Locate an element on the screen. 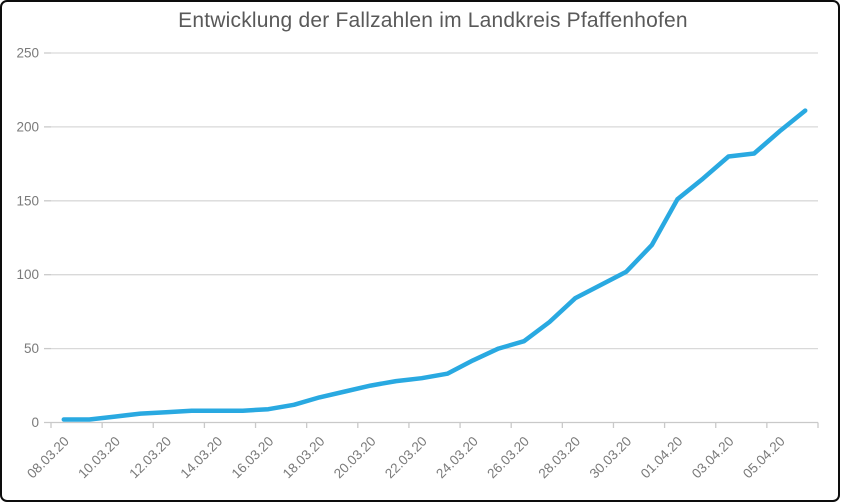 The height and width of the screenshot is (503, 841). x-axis-label: 08.03.20 is located at coordinates (48, 458).